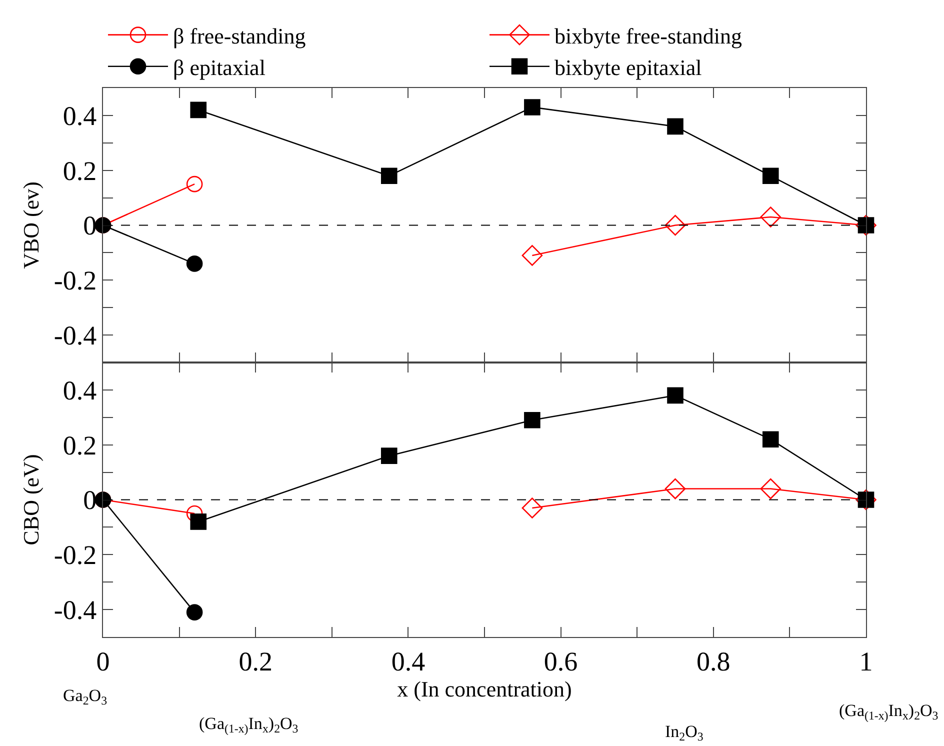 This screenshot has height=746, width=944. I want to click on text: In$_{2}$O$_{3}$, so click(684, 733).